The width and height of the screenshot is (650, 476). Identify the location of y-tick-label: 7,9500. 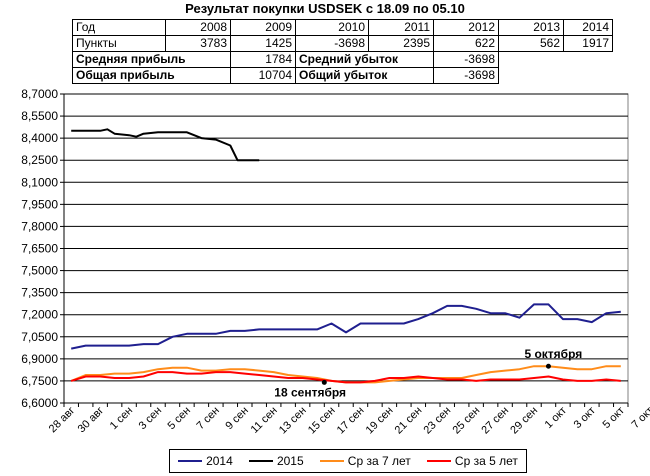
(39, 204).